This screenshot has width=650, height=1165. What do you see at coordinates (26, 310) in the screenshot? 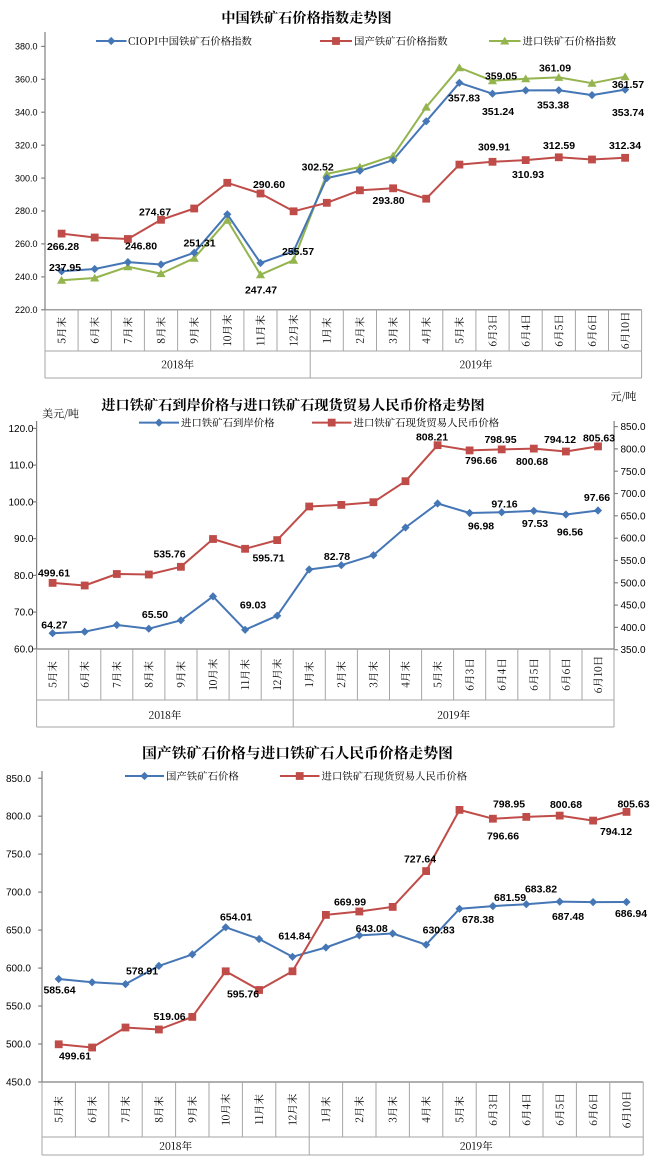
I see `svg-text: 220.0` at bounding box center [26, 310].